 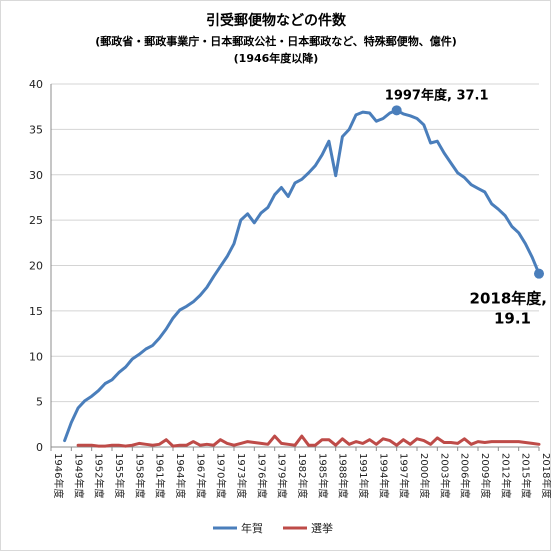 What do you see at coordinates (99, 475) in the screenshot?
I see `x-tick-label: 1952年度` at bounding box center [99, 475].